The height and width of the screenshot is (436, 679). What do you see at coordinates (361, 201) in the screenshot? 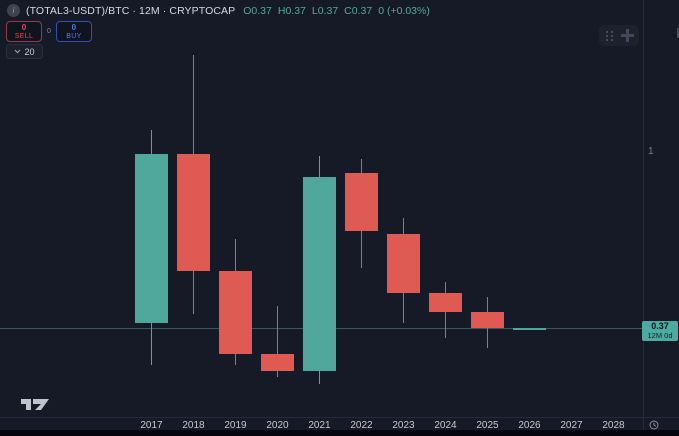
I see `candle-2022` at bounding box center [361, 201].